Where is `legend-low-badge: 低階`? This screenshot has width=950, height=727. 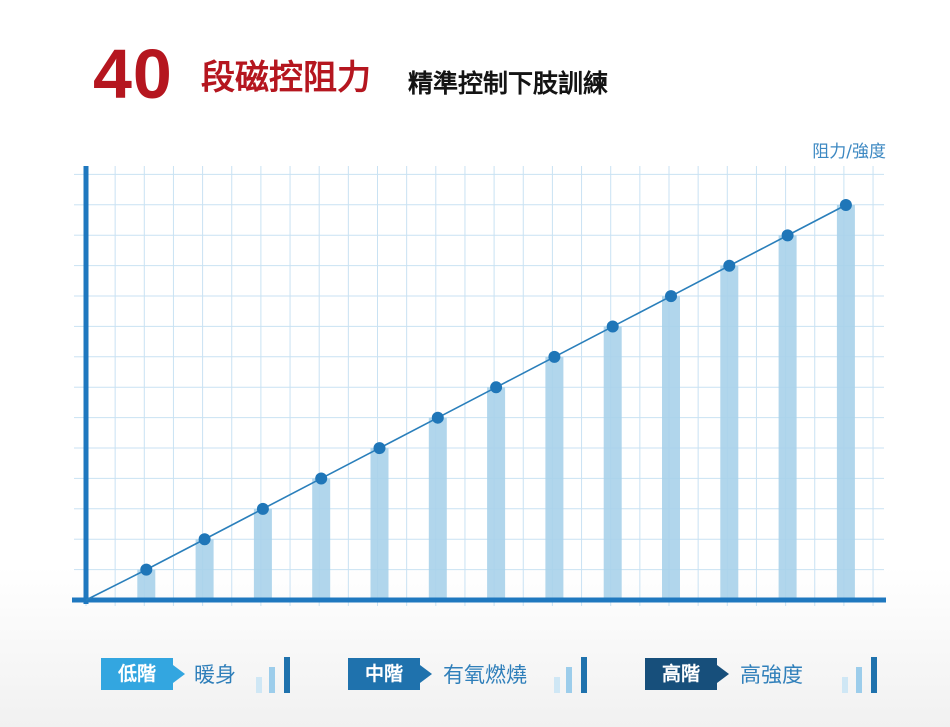
legend-low-badge: 低階 is located at coordinates (143, 674).